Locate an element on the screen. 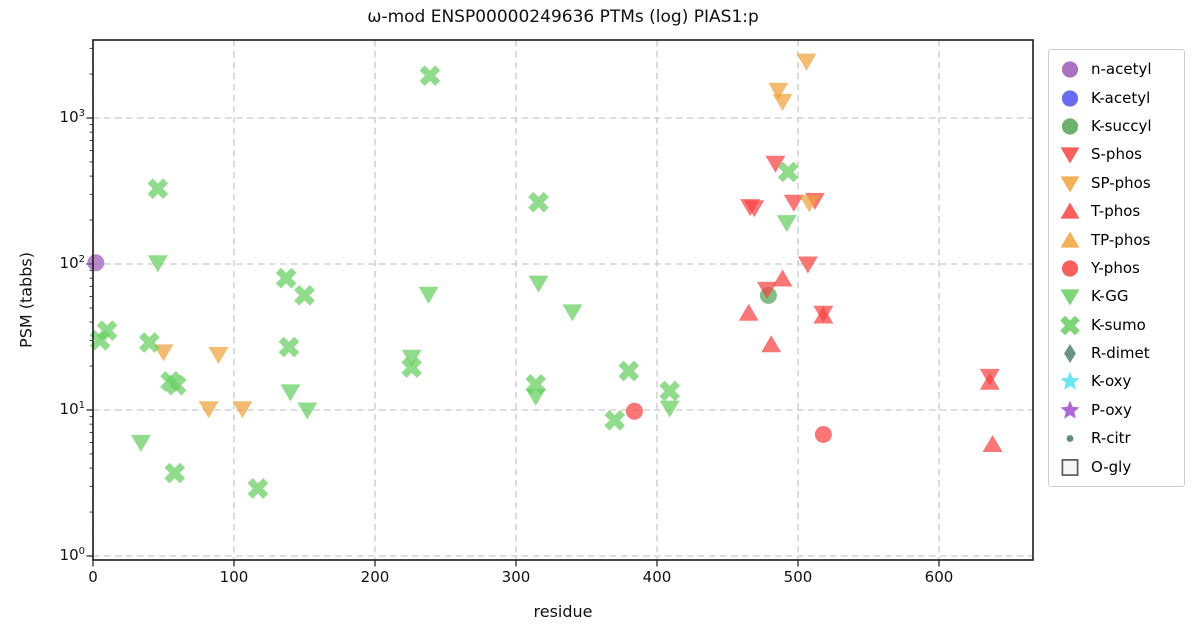  R-citr-marker-icon is located at coordinates (1070, 439).